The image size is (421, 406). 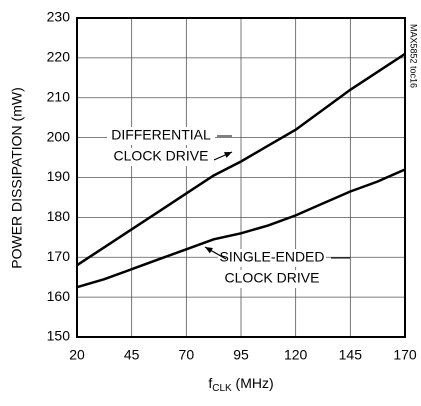 What do you see at coordinates (132, 355) in the screenshot?
I see `x-tick-label: 45` at bounding box center [132, 355].